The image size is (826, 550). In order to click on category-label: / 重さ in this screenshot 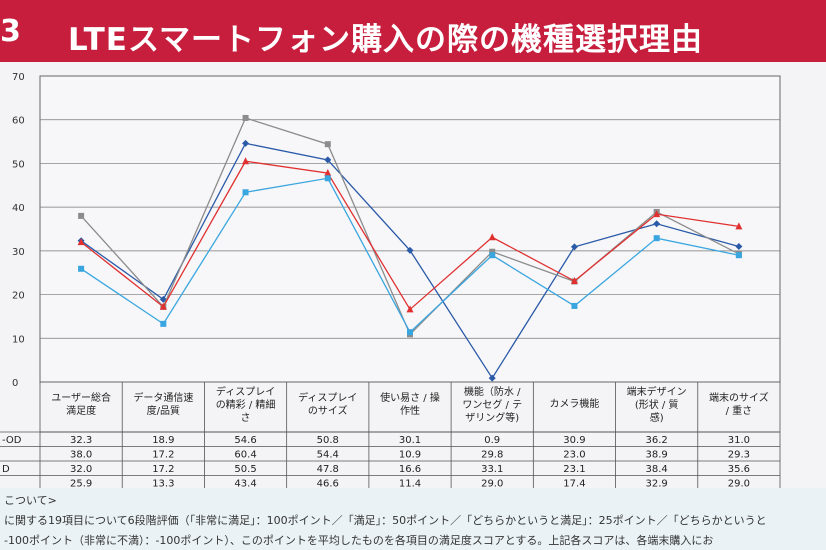, I will do `click(739, 410)`.